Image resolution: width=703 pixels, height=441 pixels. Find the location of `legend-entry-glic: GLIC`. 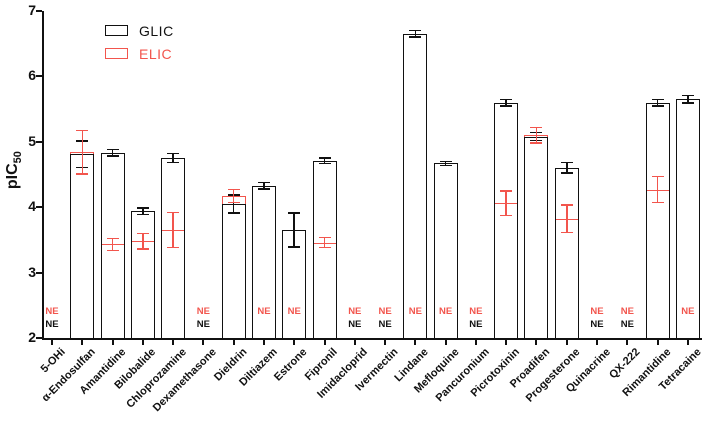

legend-entry-glic: GLIC is located at coordinates (139, 30).